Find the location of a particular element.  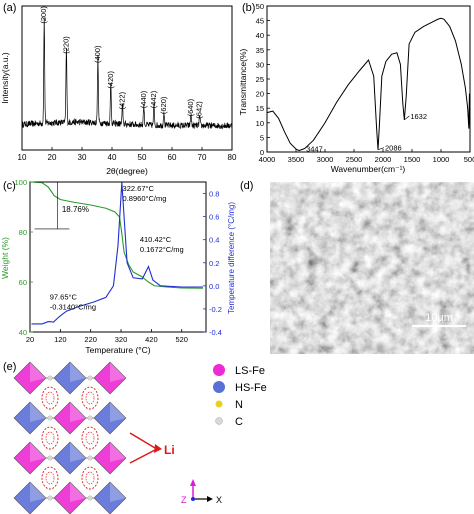

xrd-xtick-label: 60 is located at coordinates (172, 157).